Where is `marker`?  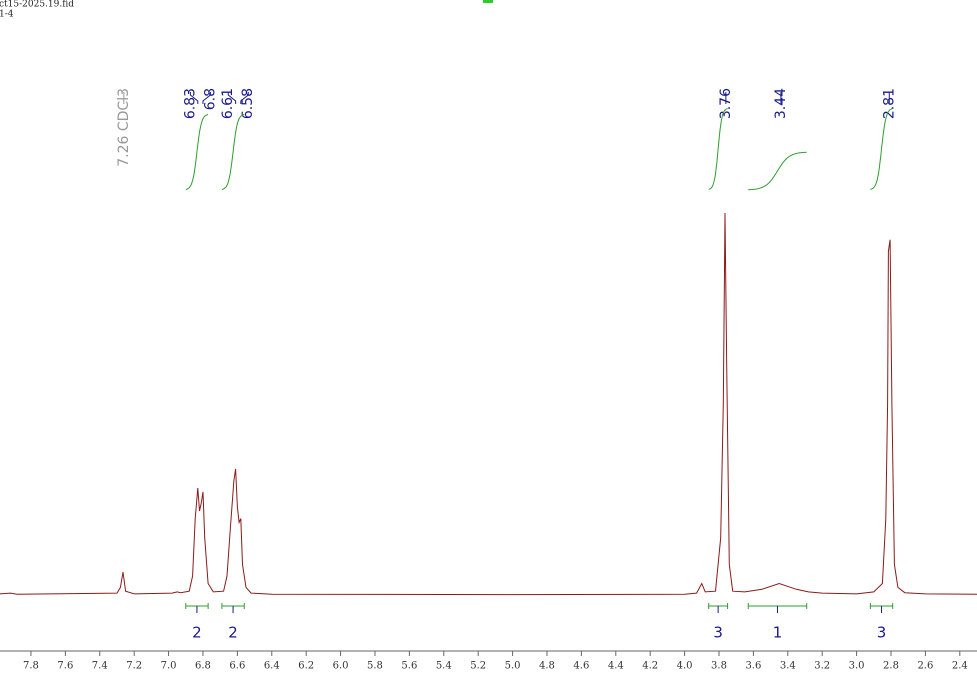 marker is located at coordinates (488, 1).